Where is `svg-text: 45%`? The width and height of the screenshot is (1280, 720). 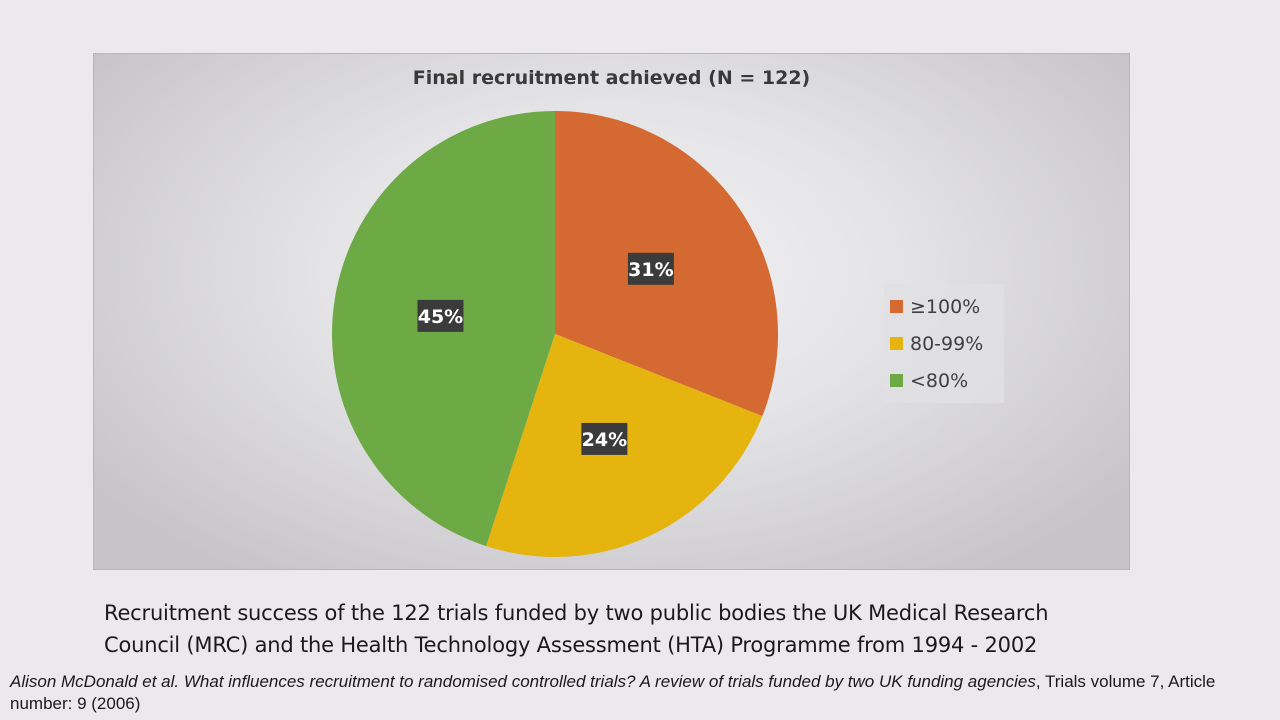 svg-text: 45% is located at coordinates (440, 317).